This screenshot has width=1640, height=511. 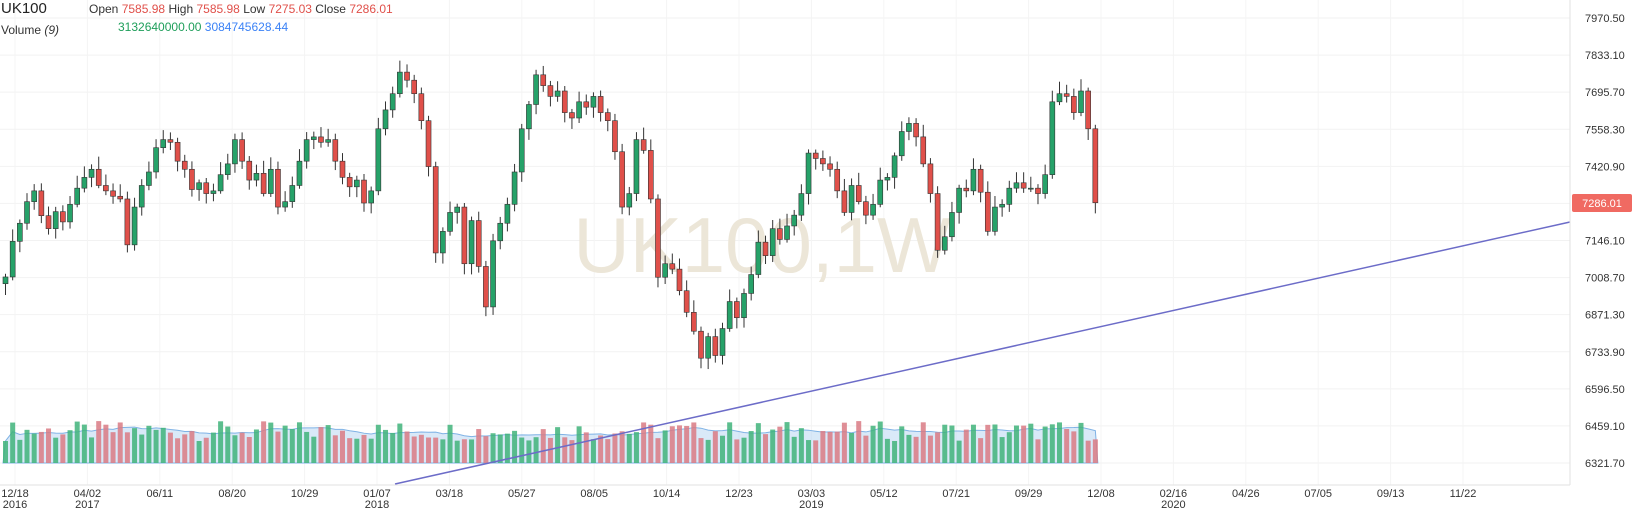 What do you see at coordinates (956, 494) in the screenshot?
I see `x-tick-label: 07/21` at bounding box center [956, 494].